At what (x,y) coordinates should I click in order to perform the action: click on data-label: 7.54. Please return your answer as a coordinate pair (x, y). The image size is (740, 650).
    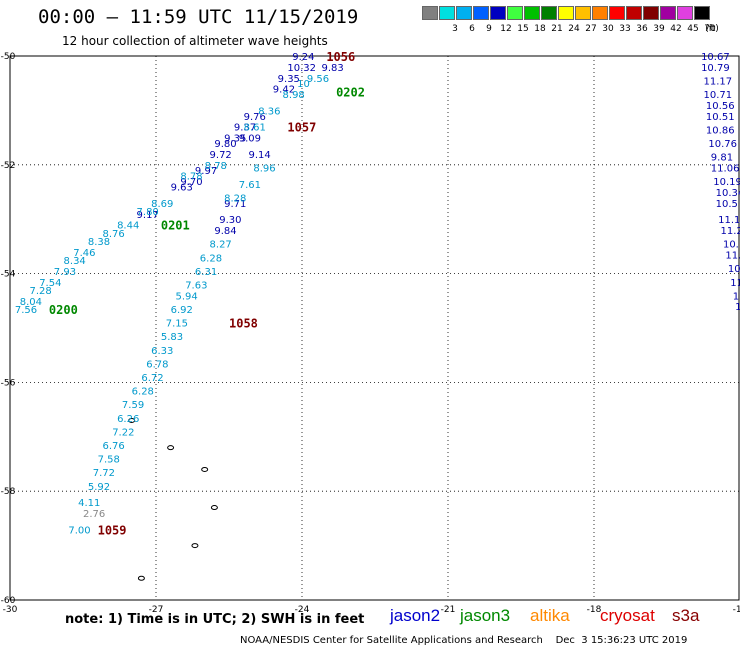
    Looking at the image, I should click on (50, 283).